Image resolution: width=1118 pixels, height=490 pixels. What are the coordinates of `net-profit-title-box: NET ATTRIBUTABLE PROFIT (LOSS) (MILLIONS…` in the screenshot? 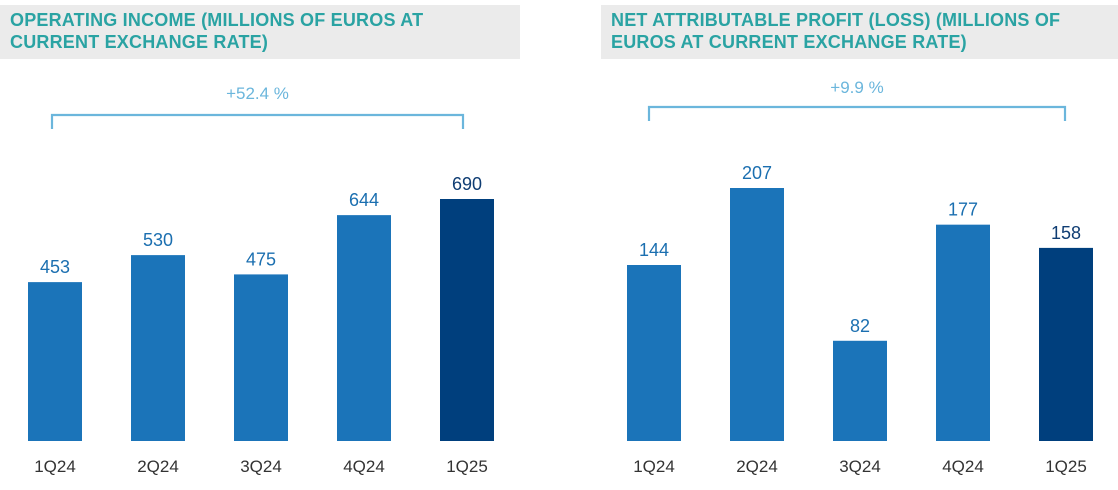 It's located at (859, 32).